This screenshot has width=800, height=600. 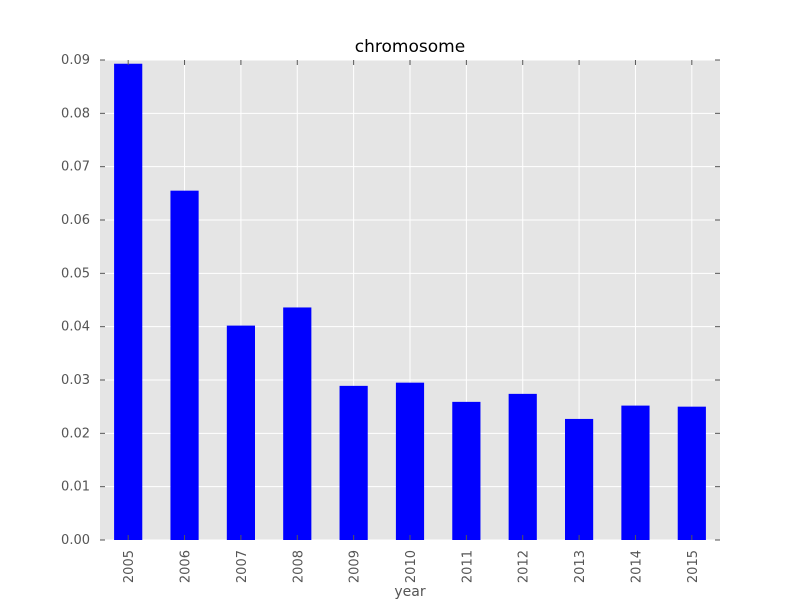 I want to click on y-tick-labels: 0.00 0.01 0.02 0.03 0.04 0.05 0.06 0.07 0.08 0.09, so click(x=75, y=300).